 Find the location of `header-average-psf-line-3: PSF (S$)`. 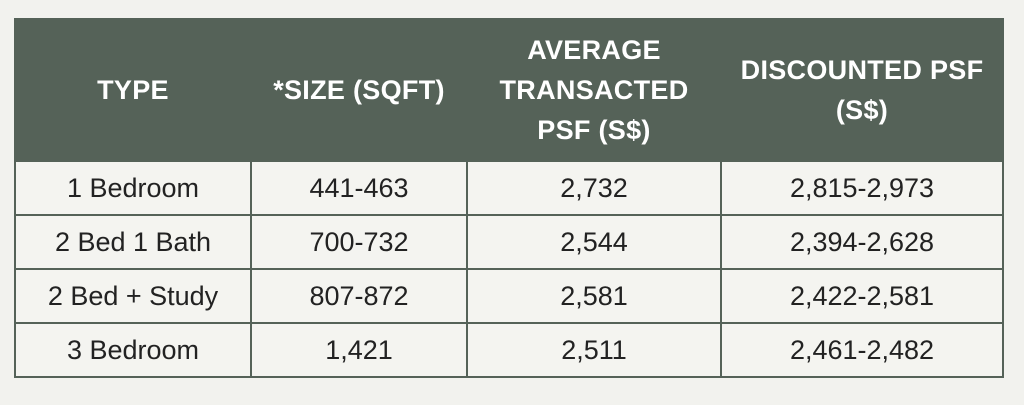

header-average-psf-line-3: PSF (S$) is located at coordinates (594, 130).